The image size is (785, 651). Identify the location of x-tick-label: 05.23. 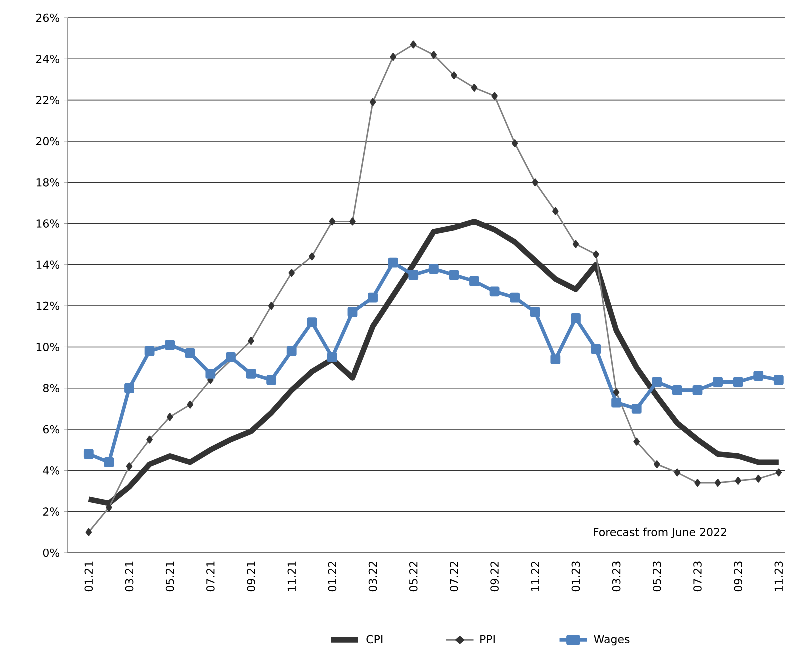
(657, 577).